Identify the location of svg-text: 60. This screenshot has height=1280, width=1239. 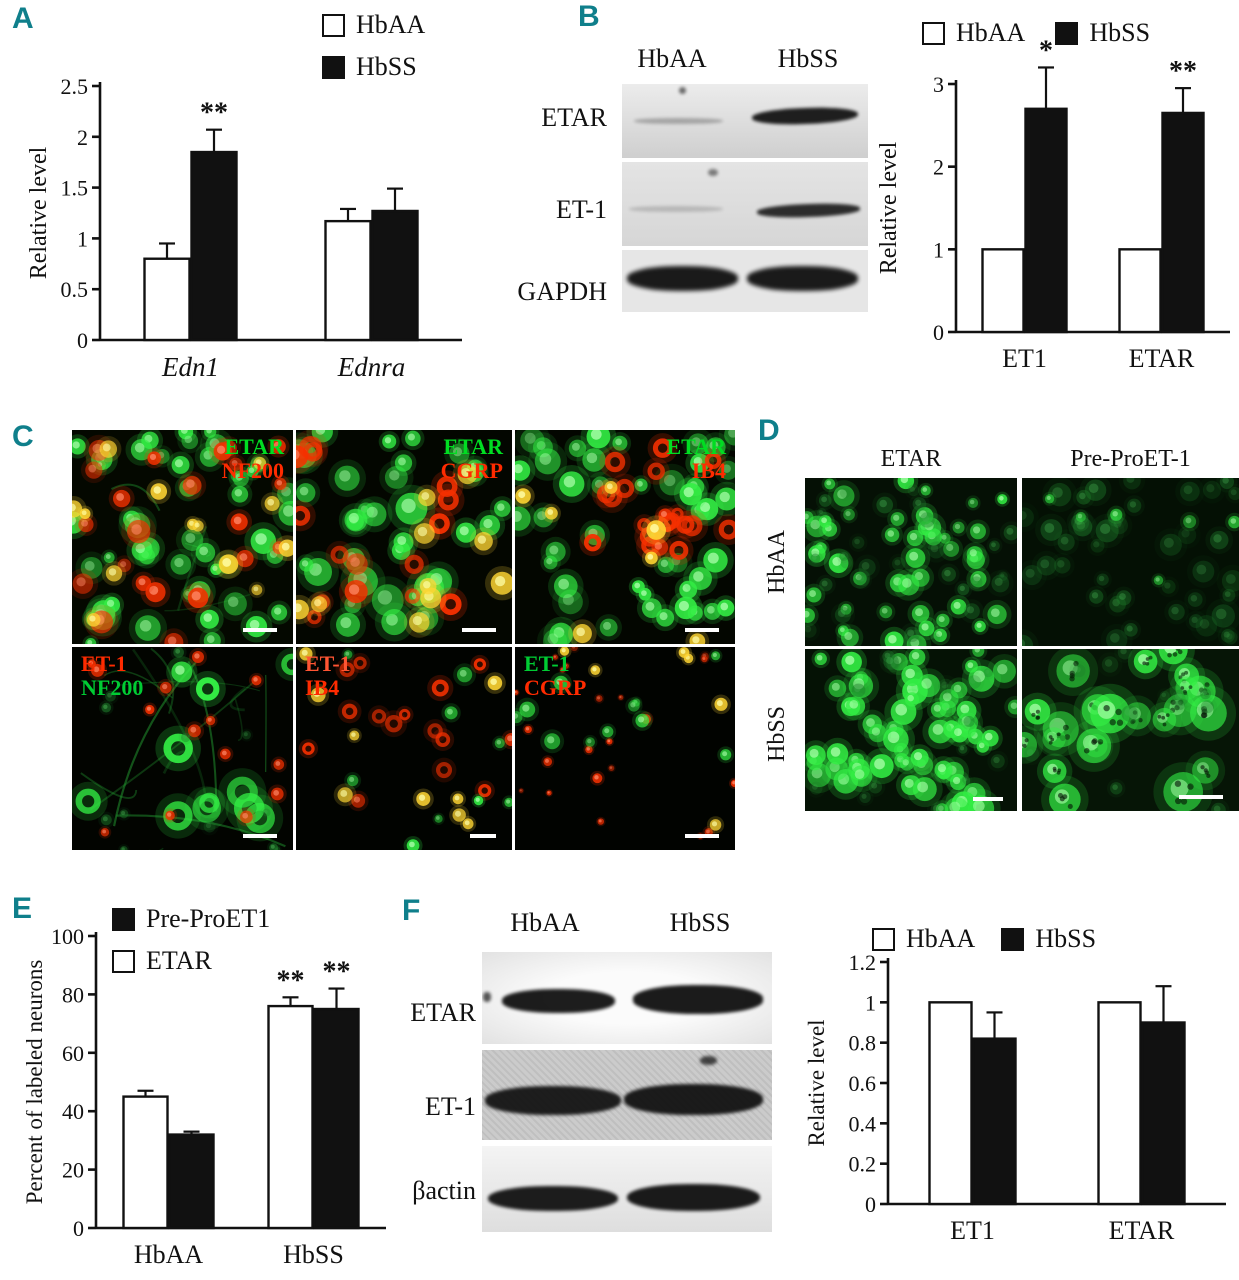
(73, 1053).